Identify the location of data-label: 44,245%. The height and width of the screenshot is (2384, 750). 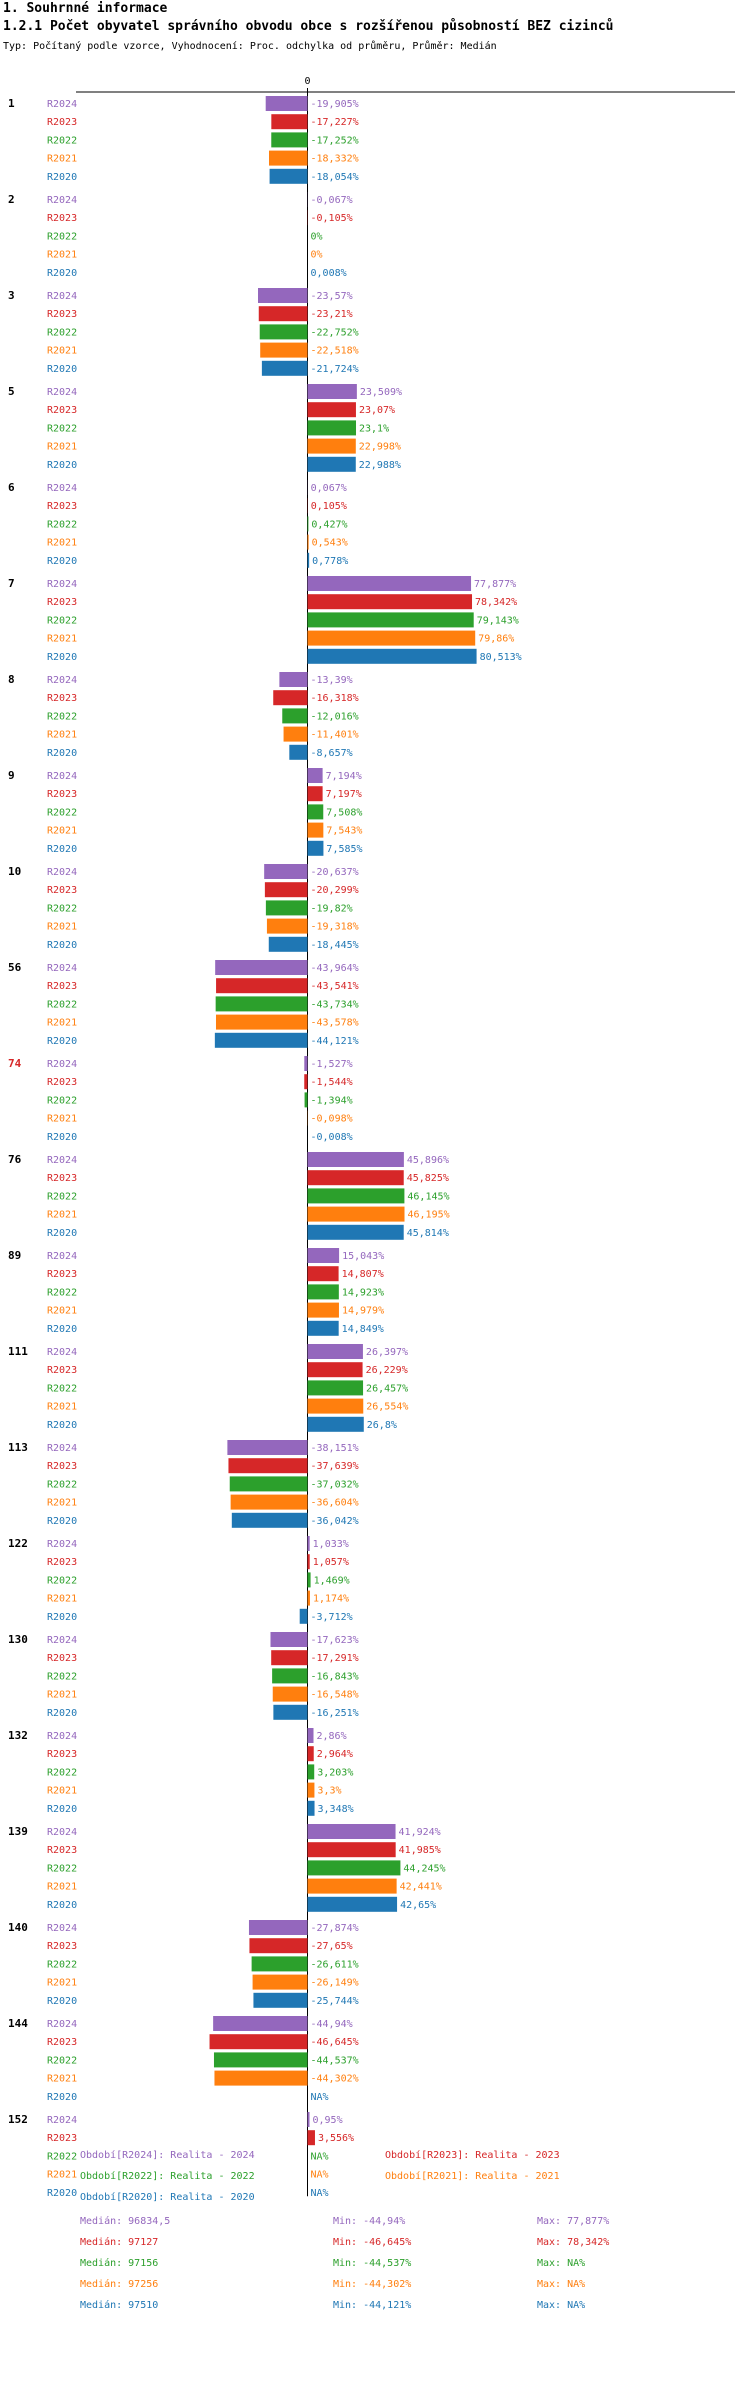
(424, 1868).